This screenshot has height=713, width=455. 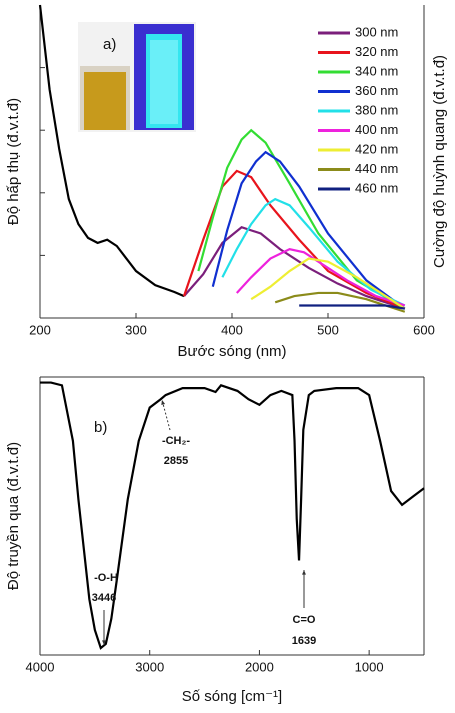 I want to click on legend-label: 440 nm, so click(x=376, y=168).